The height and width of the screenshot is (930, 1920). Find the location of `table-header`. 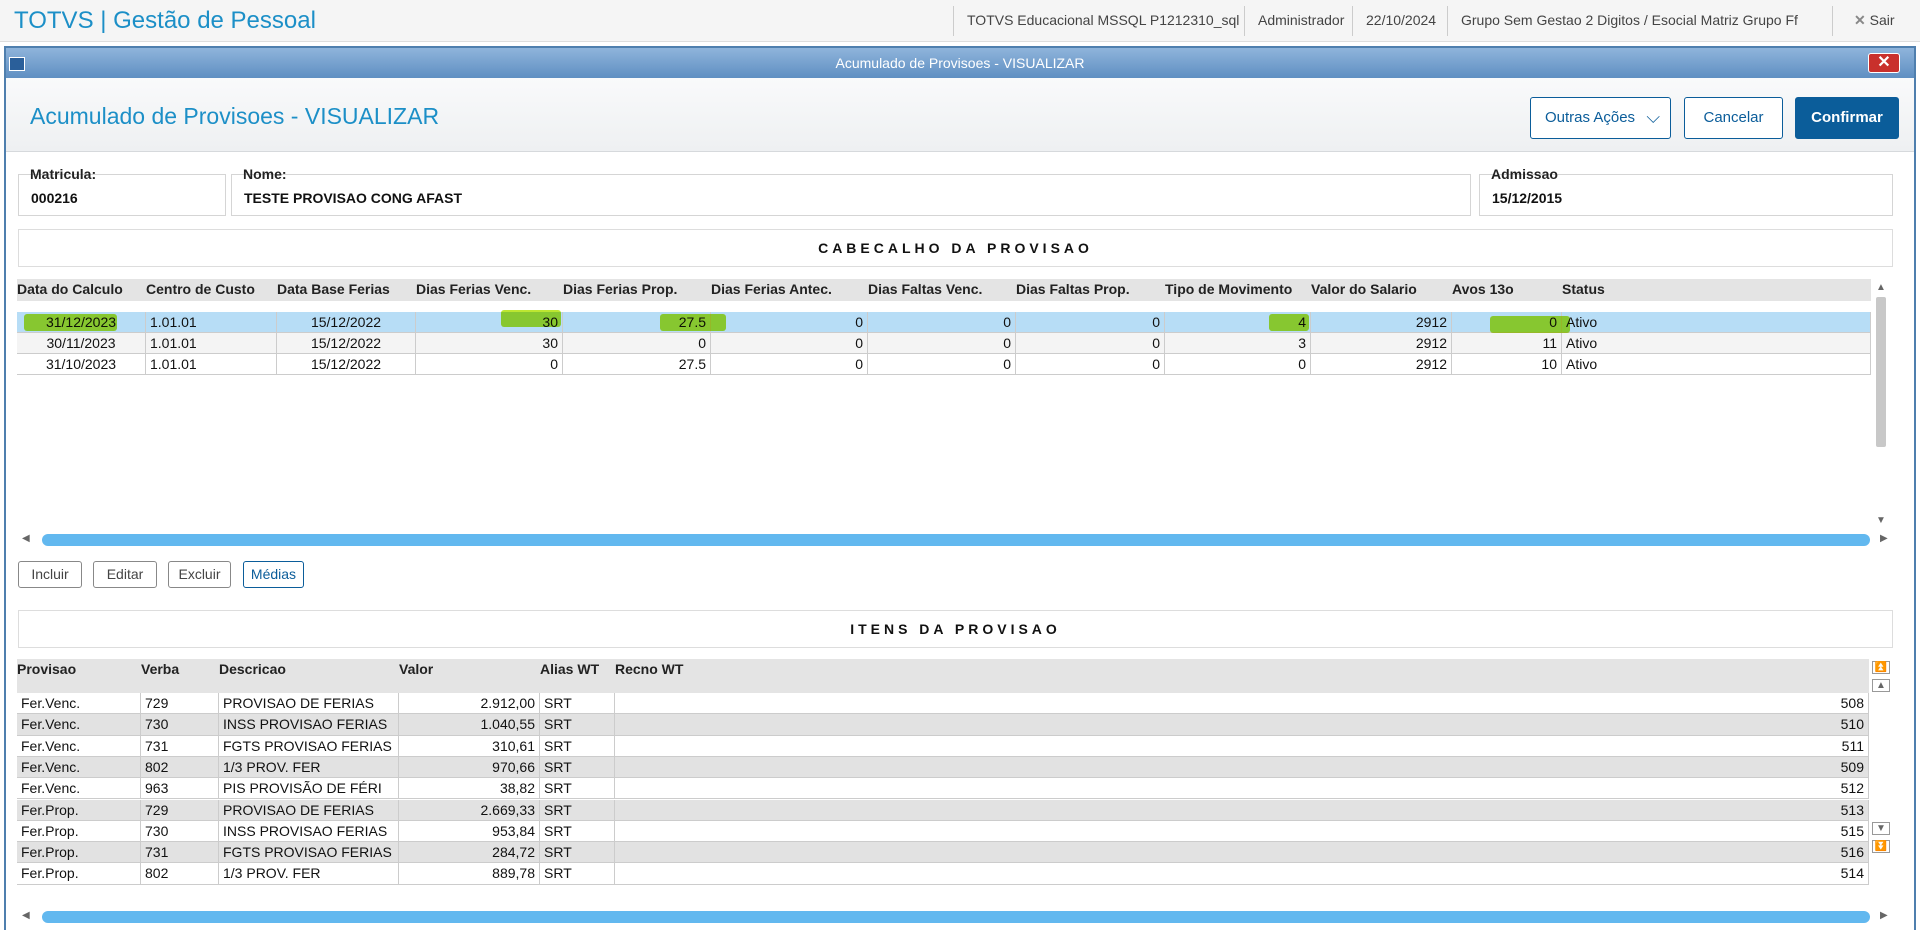

table-header is located at coordinates (944, 290).